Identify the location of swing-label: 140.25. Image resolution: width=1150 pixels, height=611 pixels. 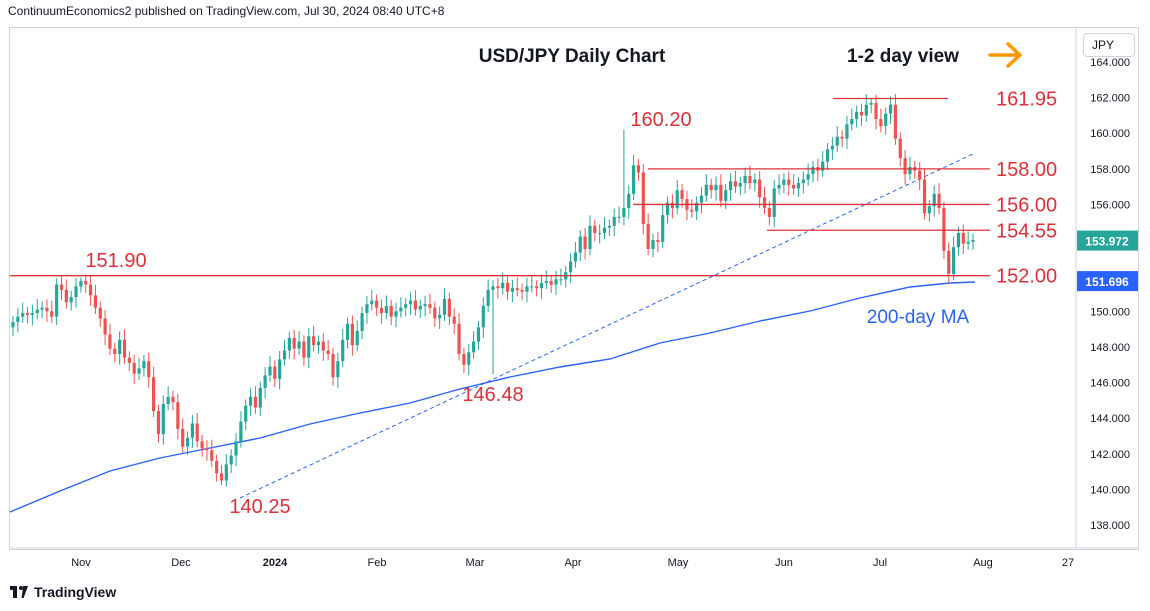
(259, 507).